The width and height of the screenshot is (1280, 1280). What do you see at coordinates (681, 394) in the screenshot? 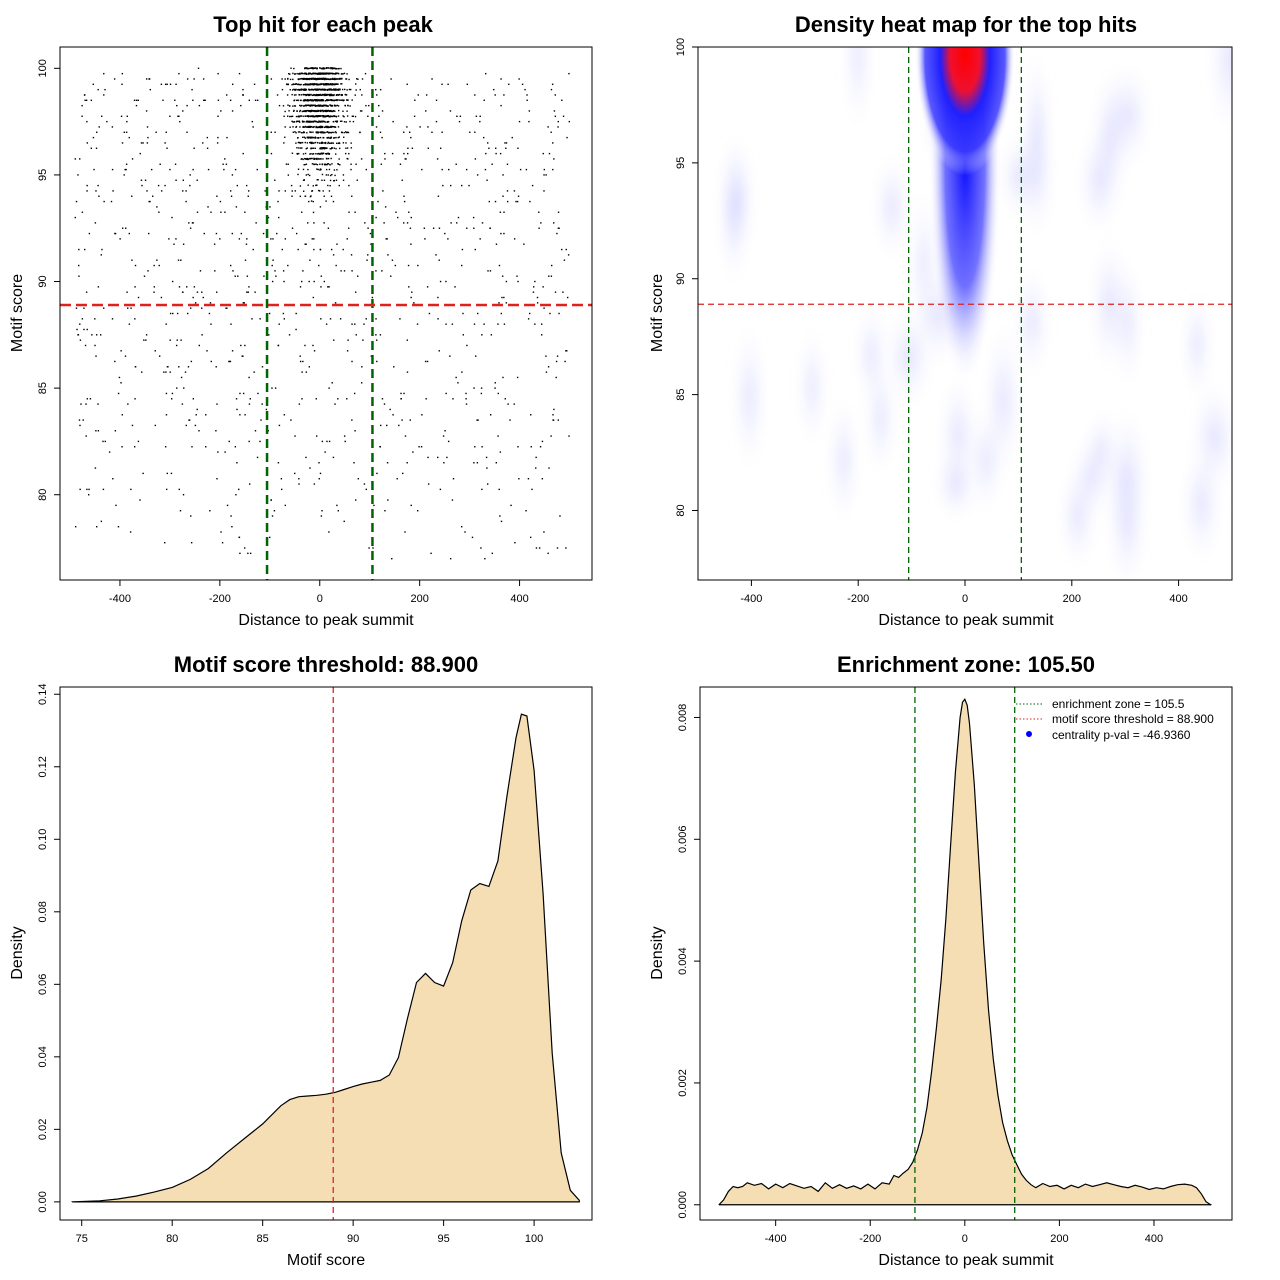
I see `heatmap-y-tick-label: 85` at bounding box center [681, 394].